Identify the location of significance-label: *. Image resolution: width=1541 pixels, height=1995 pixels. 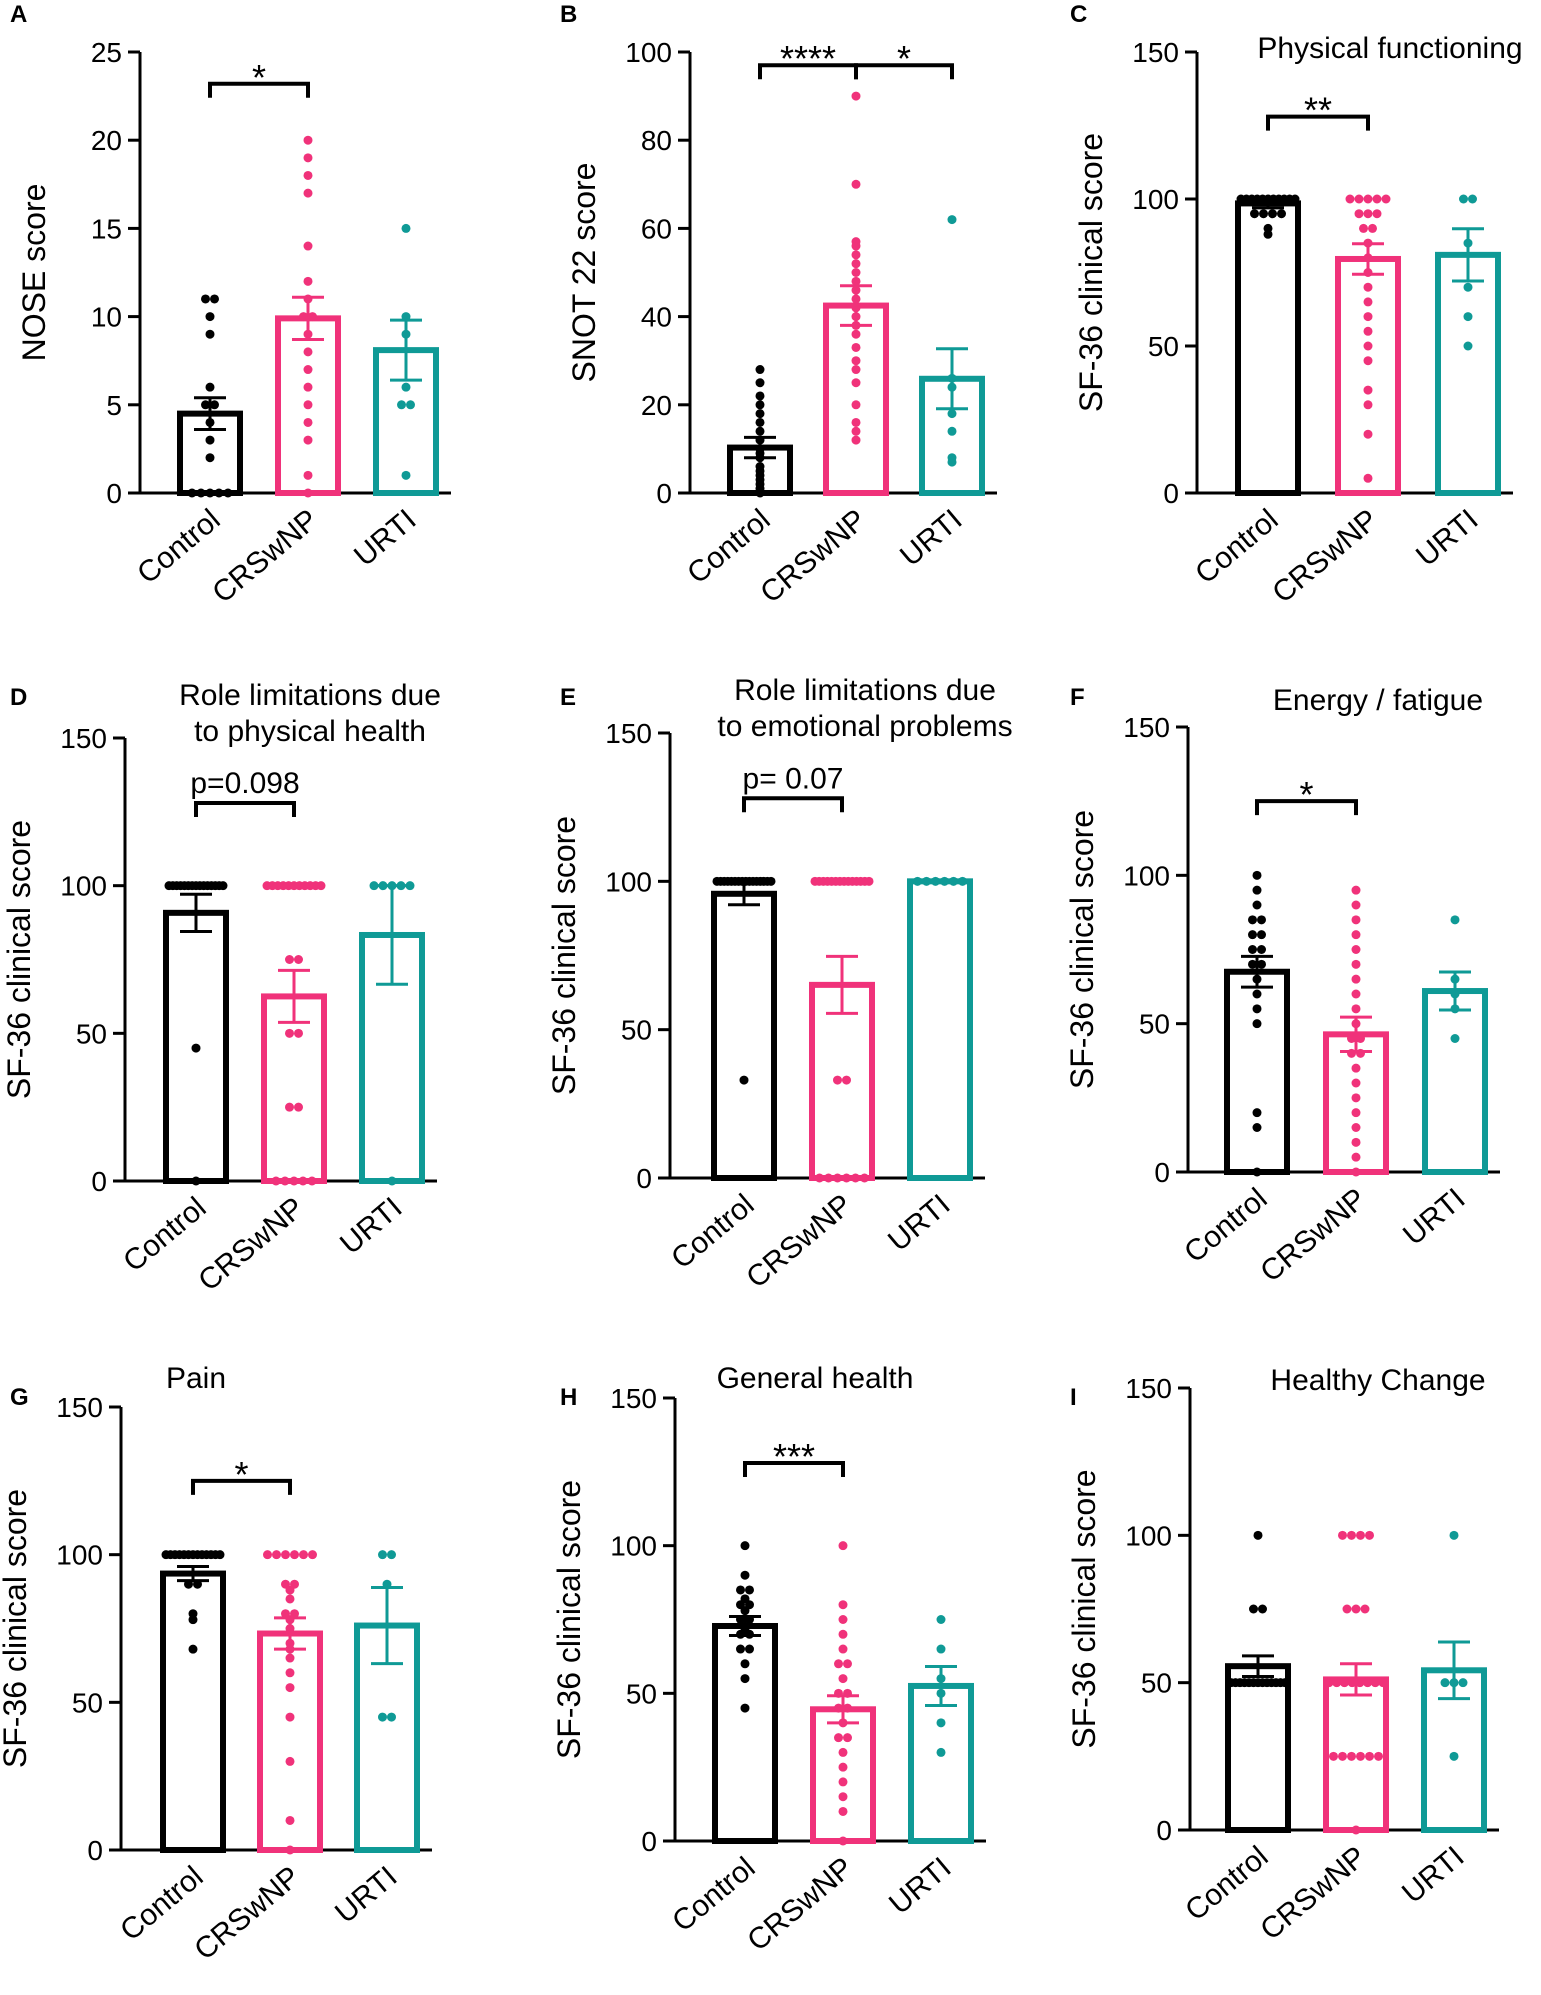
(904, 58).